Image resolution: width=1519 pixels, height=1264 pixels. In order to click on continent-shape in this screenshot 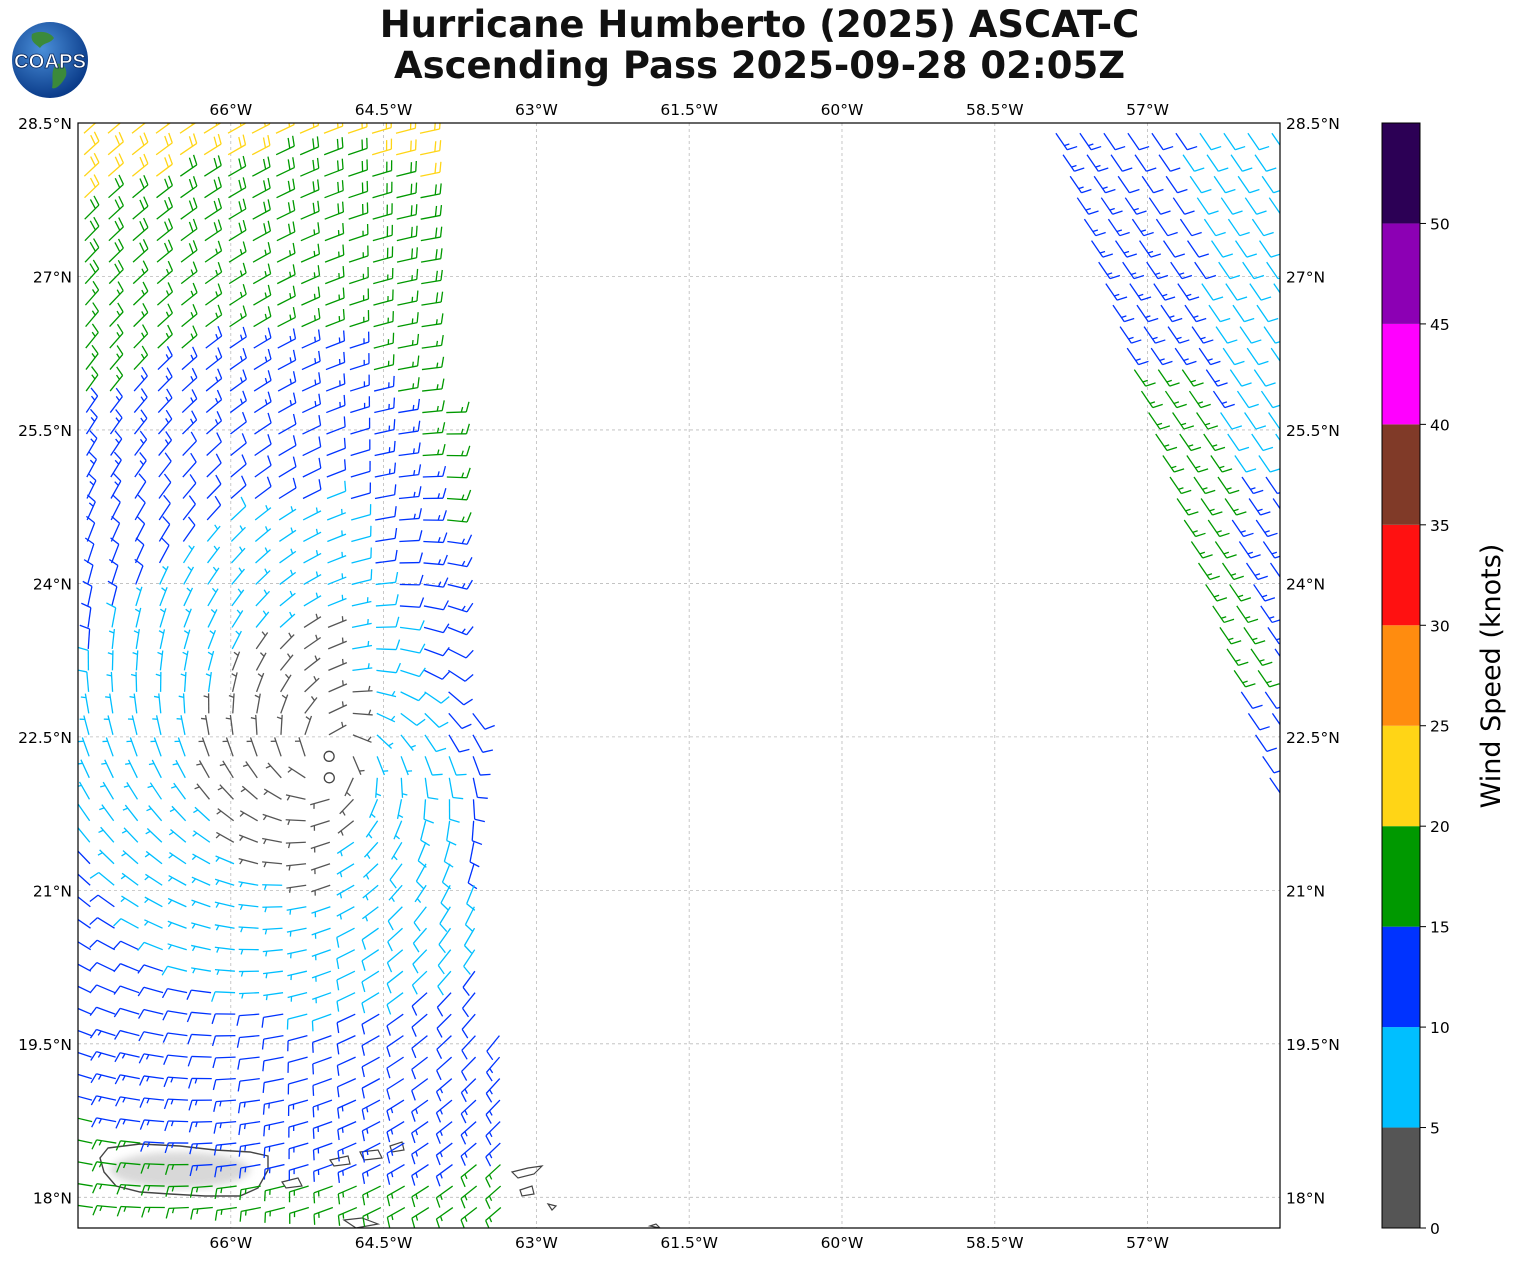, I will do `click(49, 60)`.